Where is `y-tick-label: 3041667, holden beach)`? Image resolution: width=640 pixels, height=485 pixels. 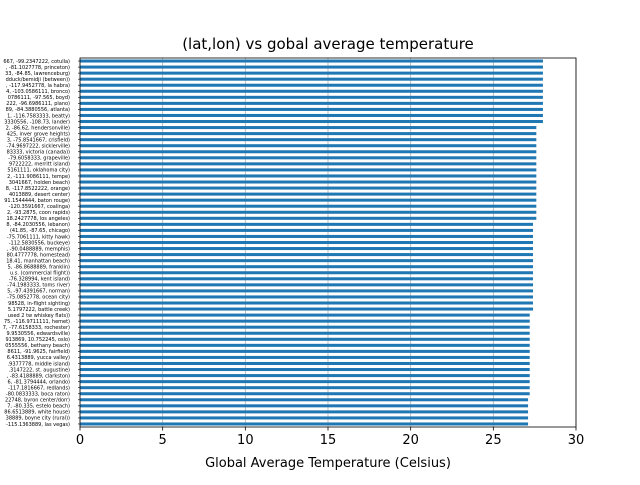
y-tick-label: 3041667, holden beach) is located at coordinates (39, 183).